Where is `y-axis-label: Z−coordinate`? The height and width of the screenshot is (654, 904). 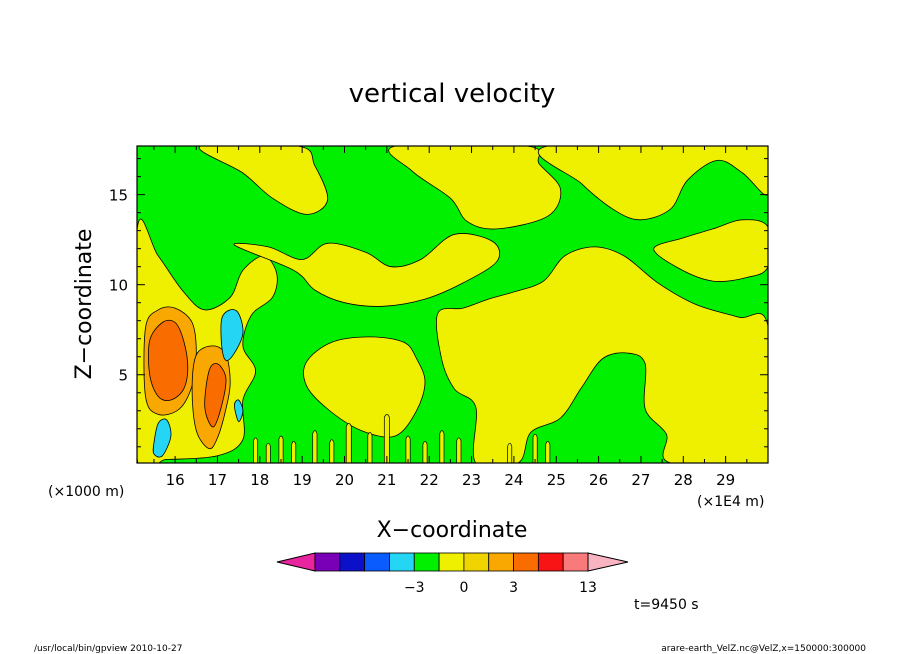
y-axis-label: Z−coordinate is located at coordinates (84, 304).